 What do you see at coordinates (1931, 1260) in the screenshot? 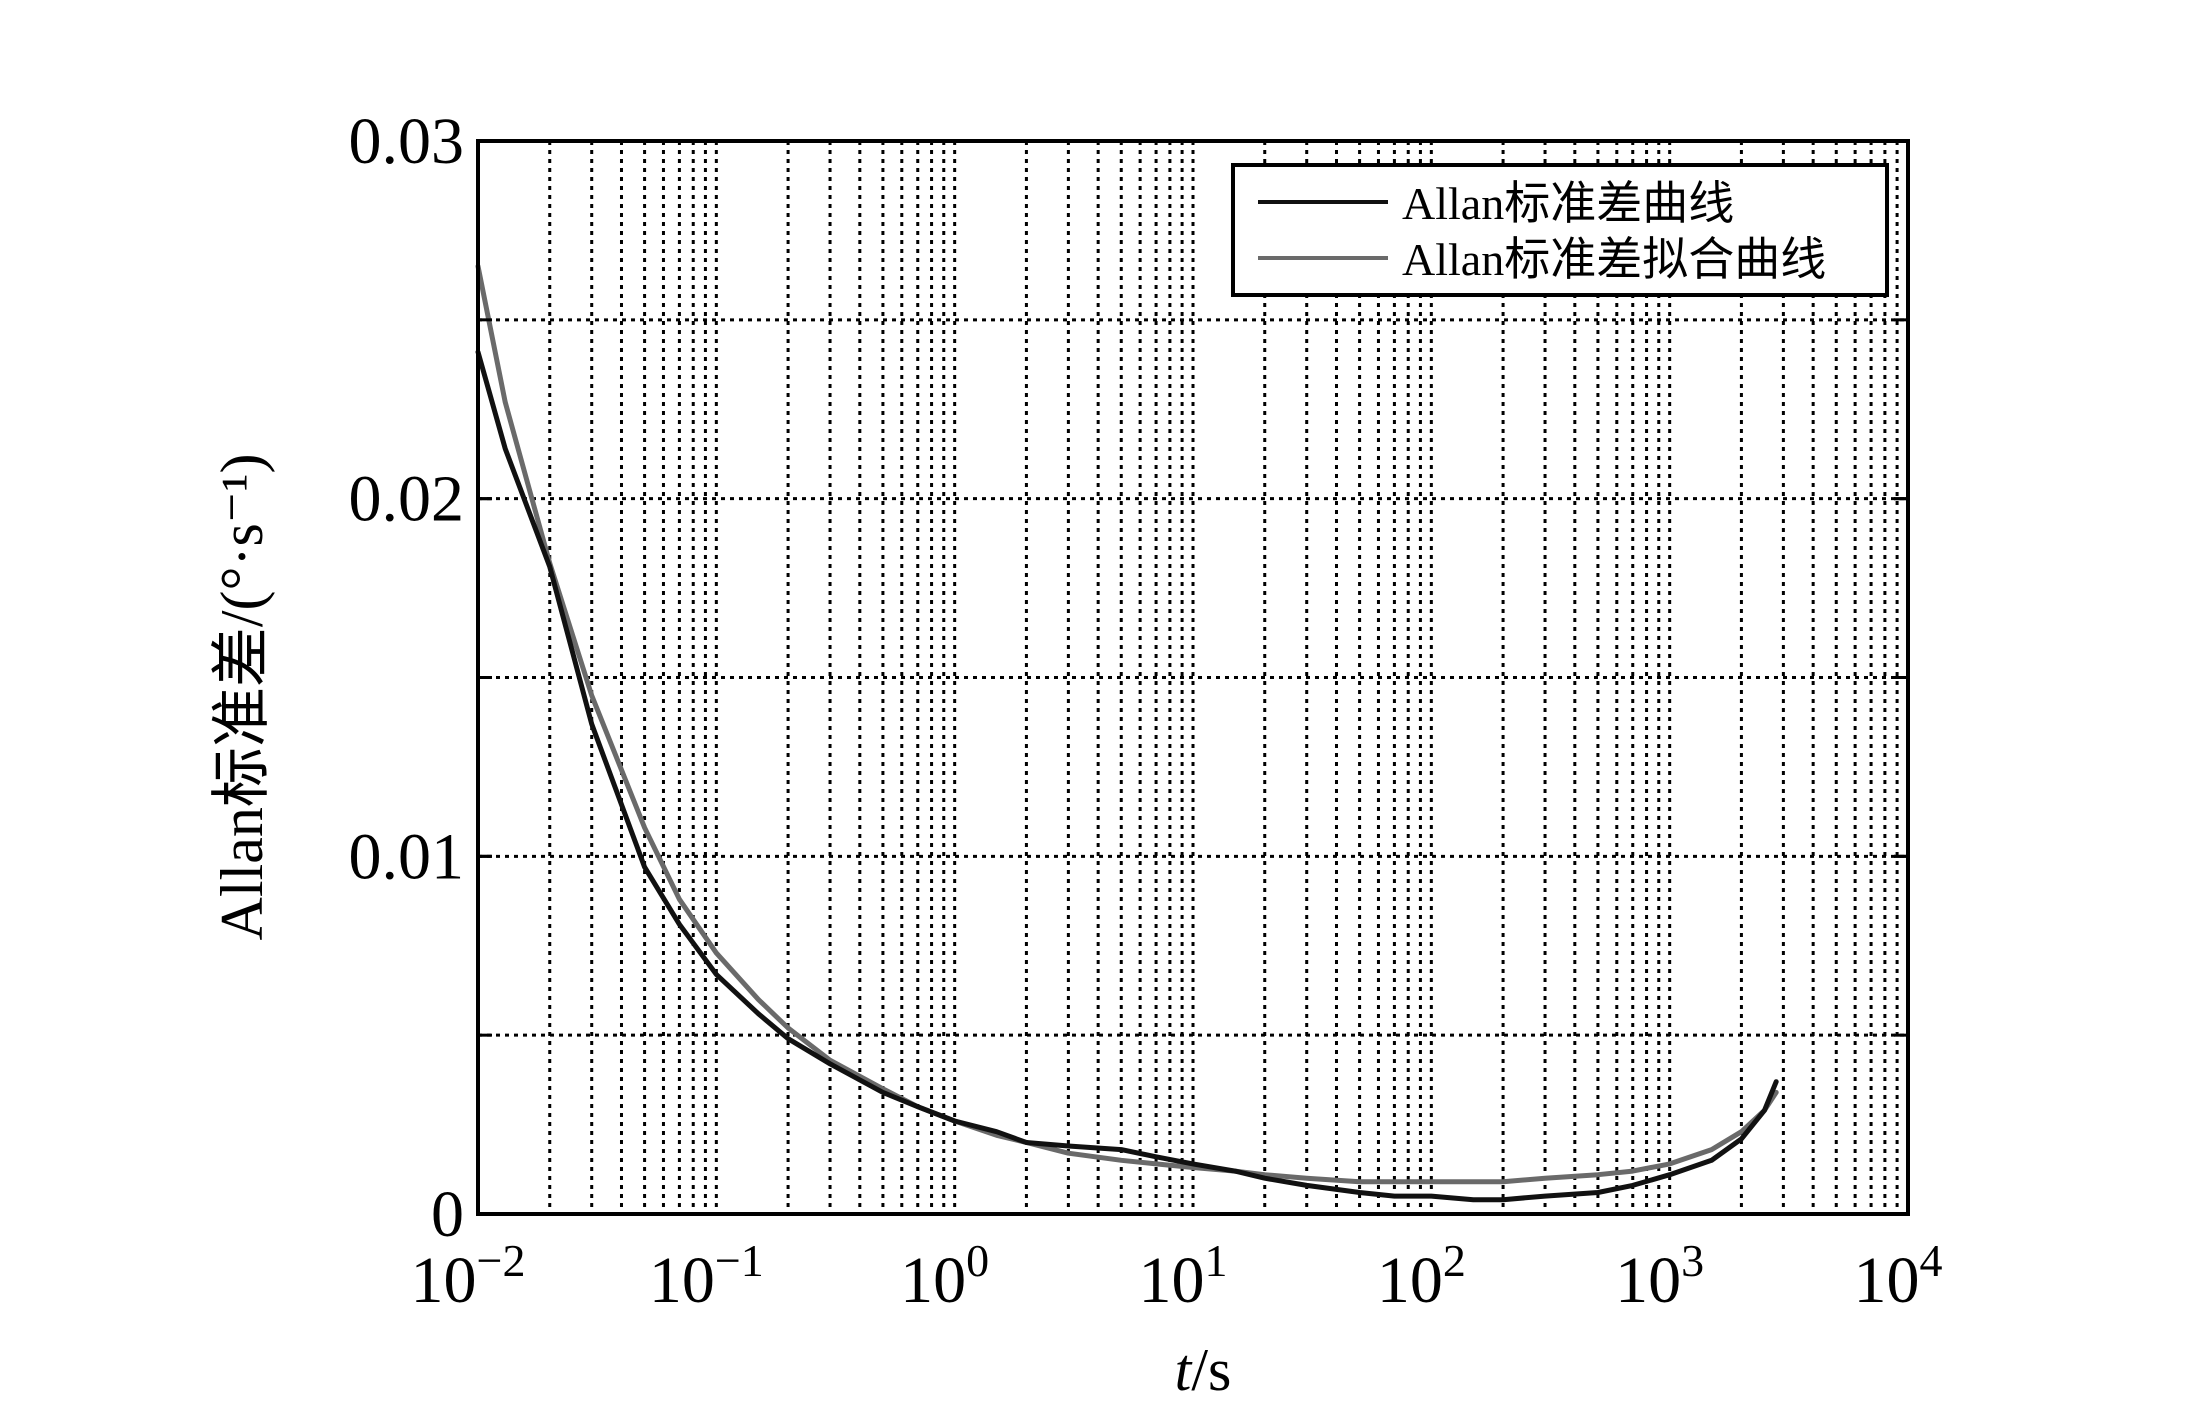
I see `x-tick-exponent: 4` at bounding box center [1931, 1260].